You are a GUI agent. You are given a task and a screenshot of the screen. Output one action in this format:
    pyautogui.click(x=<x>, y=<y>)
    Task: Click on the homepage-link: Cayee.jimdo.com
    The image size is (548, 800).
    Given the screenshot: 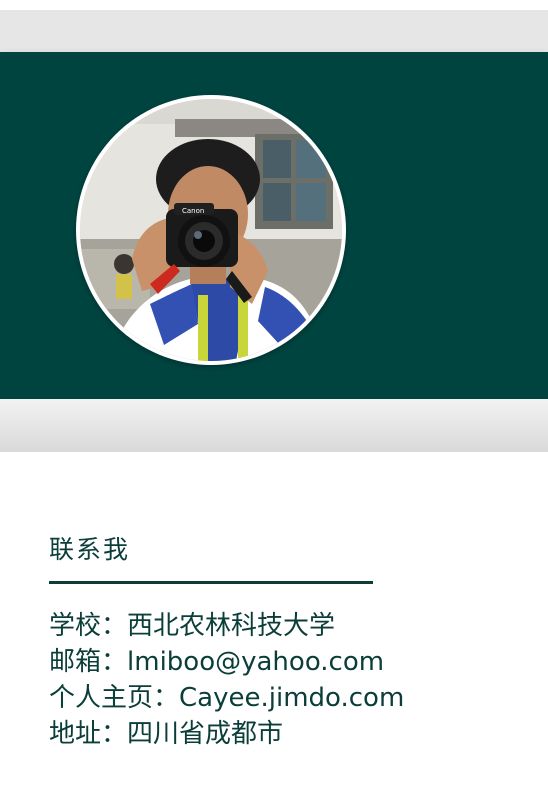 What is the action you would take?
    pyautogui.click(x=292, y=698)
    